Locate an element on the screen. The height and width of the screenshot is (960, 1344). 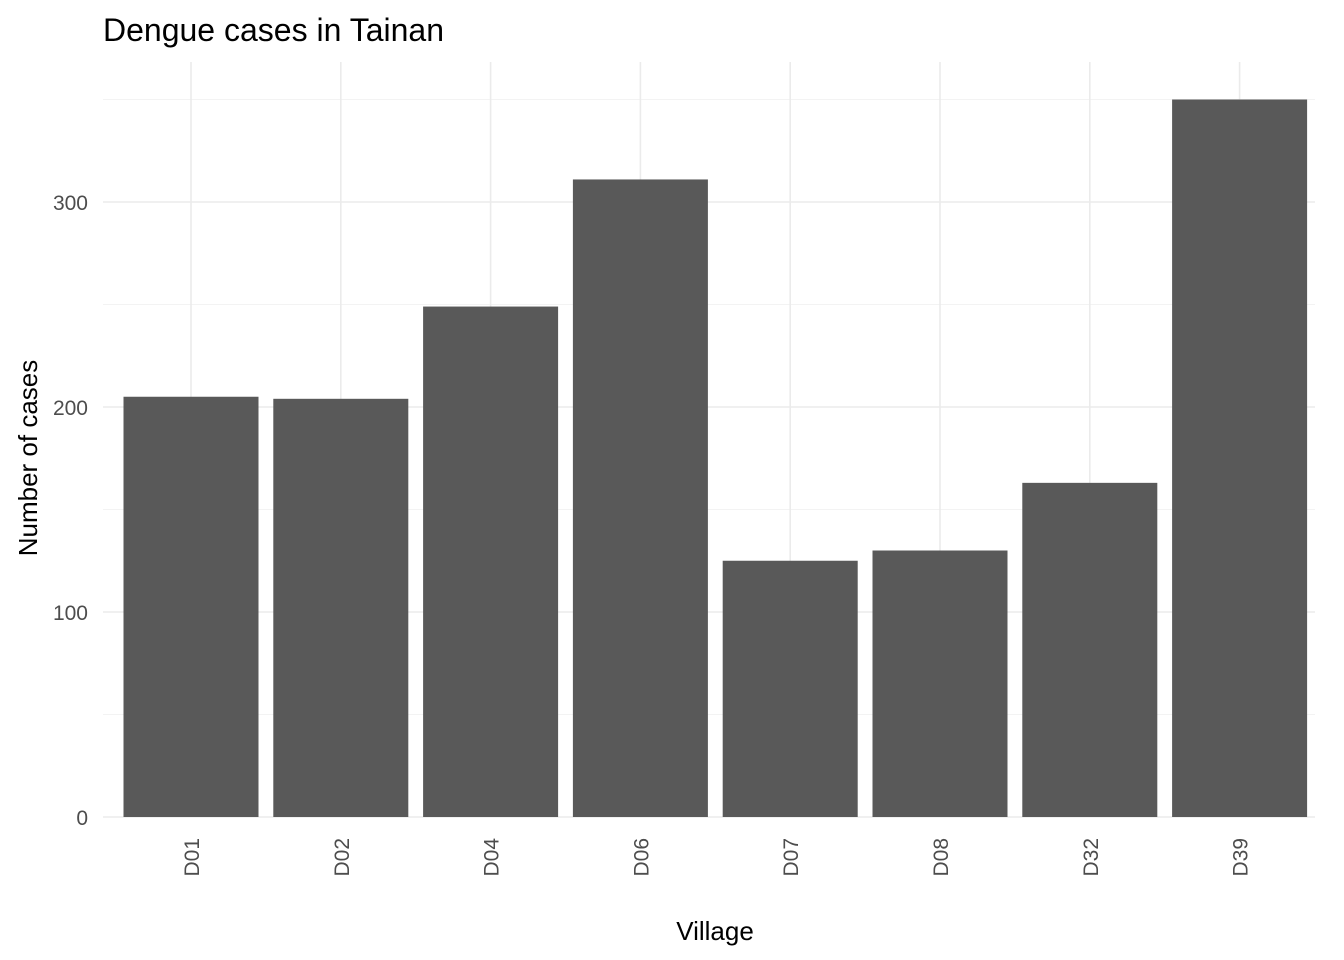
y-axis-title: Number of cases is located at coordinates (28, 458).